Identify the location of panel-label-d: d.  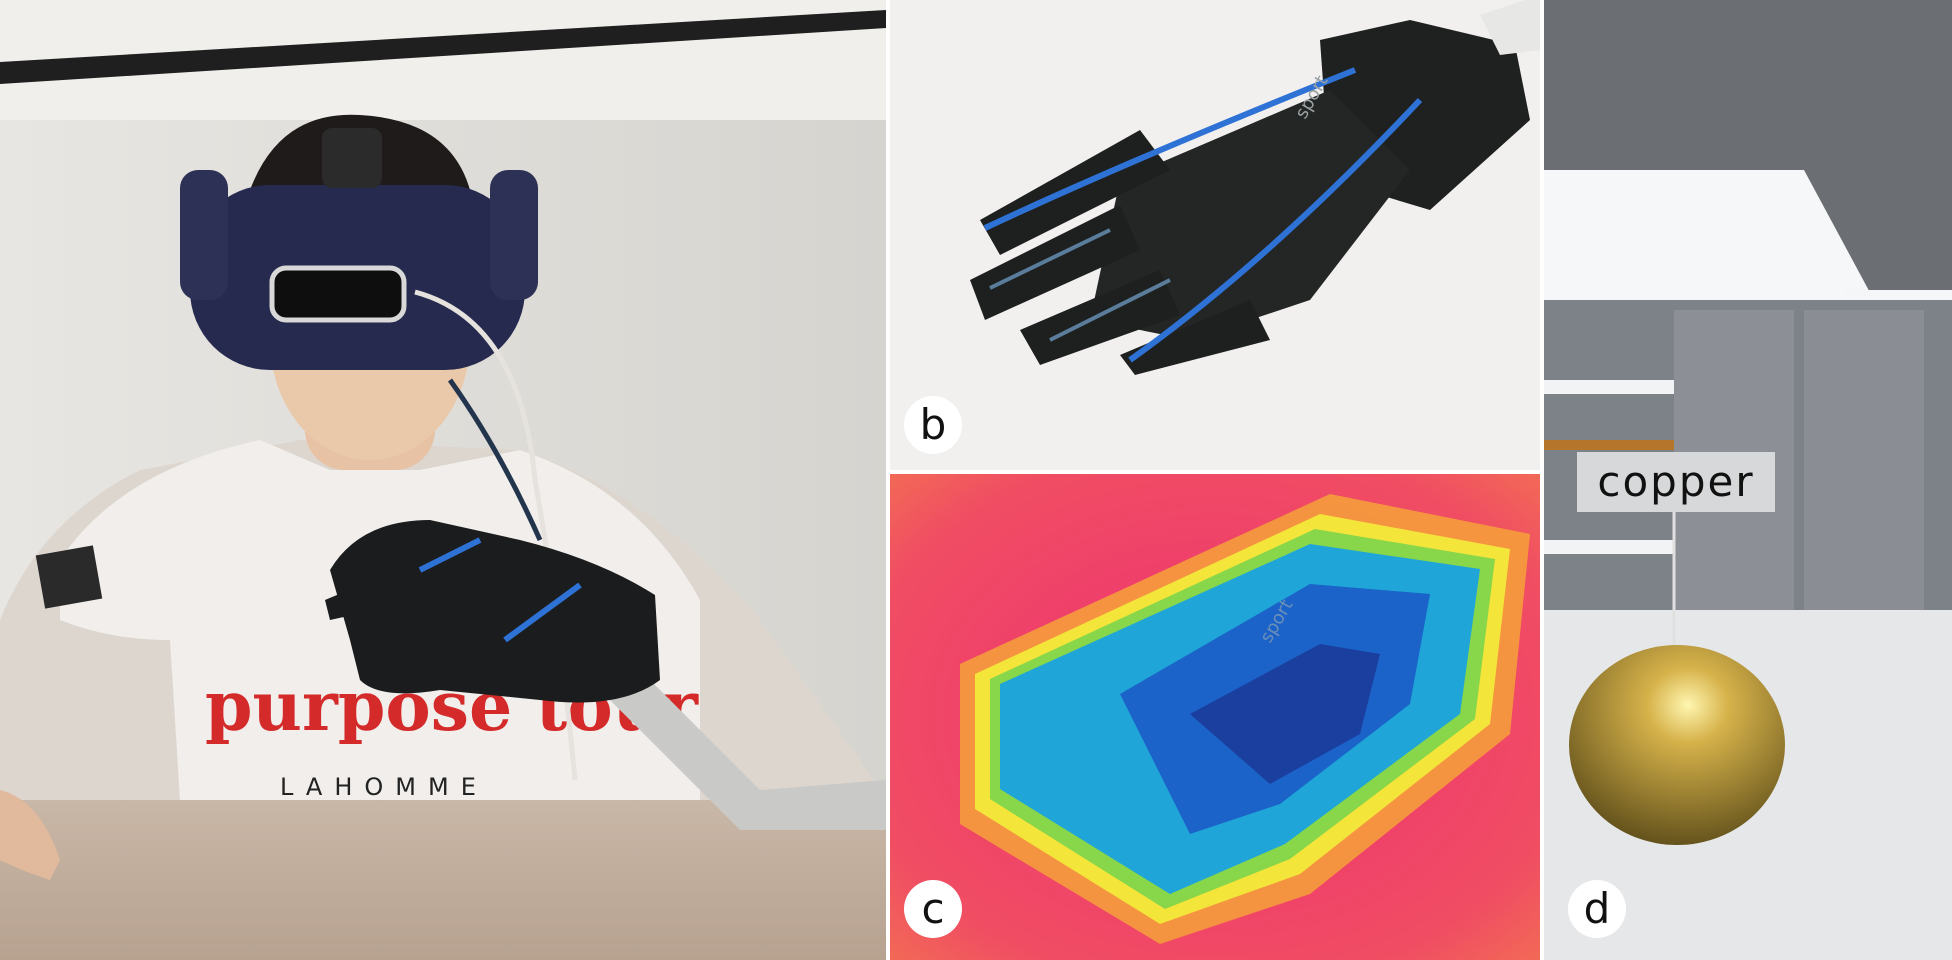
(1597, 909).